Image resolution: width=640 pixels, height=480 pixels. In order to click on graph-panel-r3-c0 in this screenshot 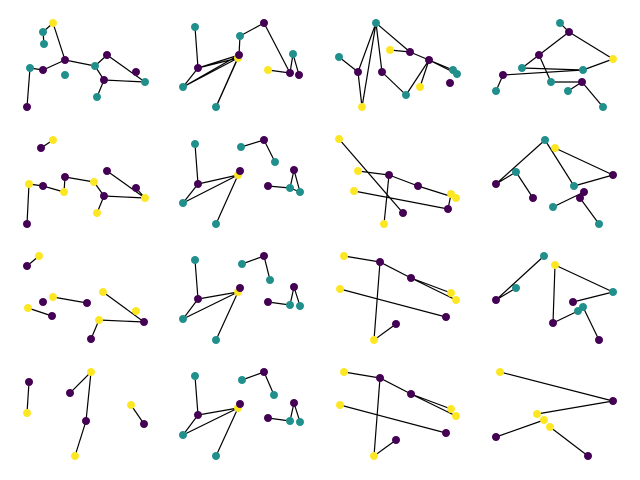, I will do `click(85, 414)`.